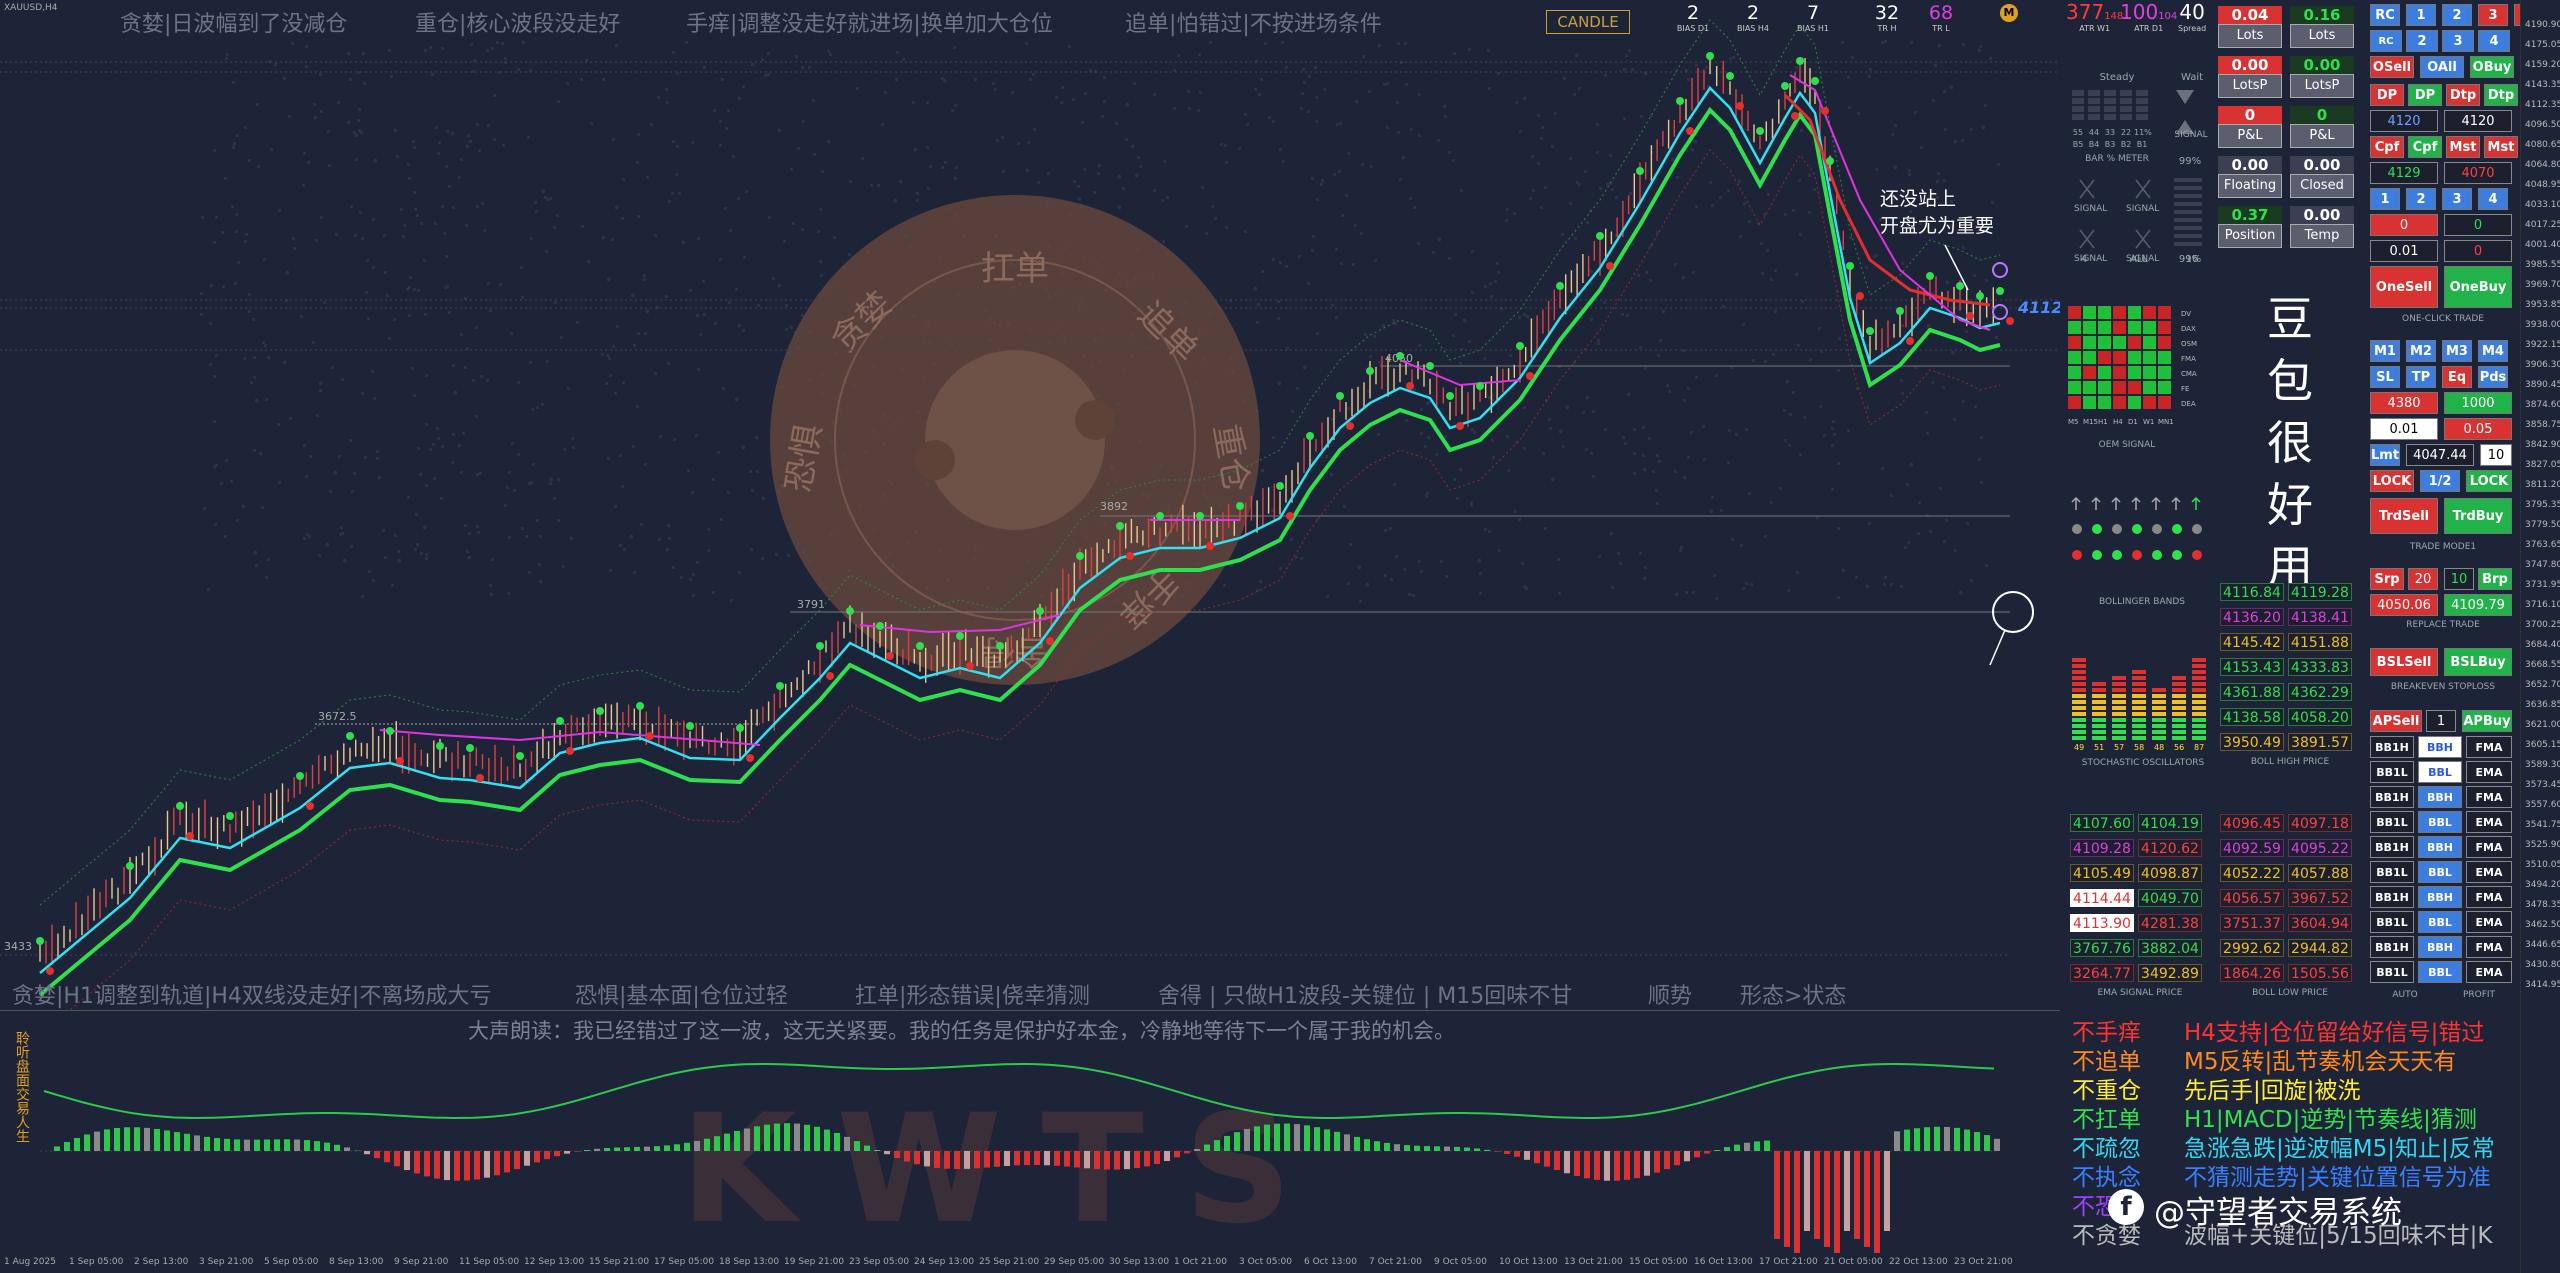 The image size is (2560, 1273). I want to click on arrow-left-button: 2, so click(2421, 199).